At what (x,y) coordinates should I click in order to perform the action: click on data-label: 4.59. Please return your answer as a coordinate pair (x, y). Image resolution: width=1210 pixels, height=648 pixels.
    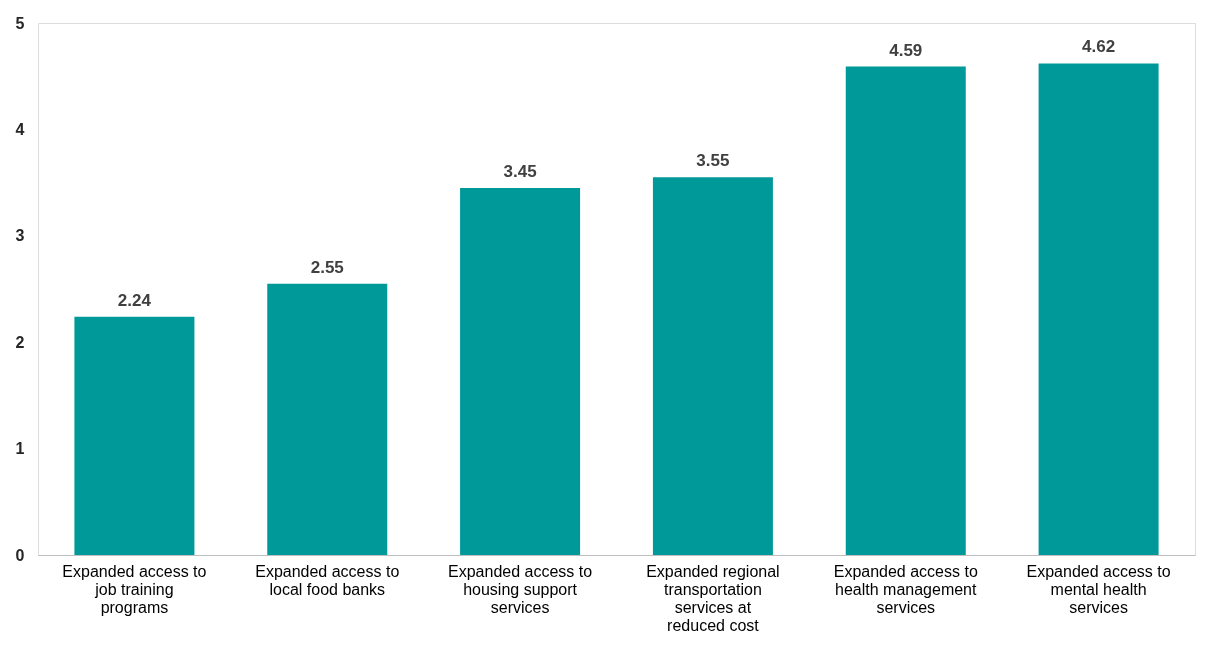
    Looking at the image, I should click on (906, 50).